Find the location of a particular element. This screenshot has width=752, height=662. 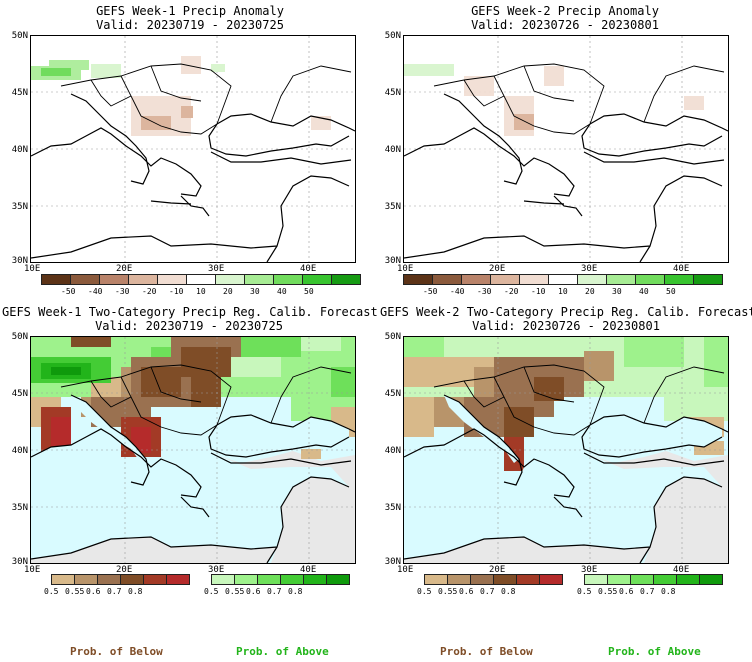

panel1-colorbar-tick-label: 50 is located at coordinates (309, 291).